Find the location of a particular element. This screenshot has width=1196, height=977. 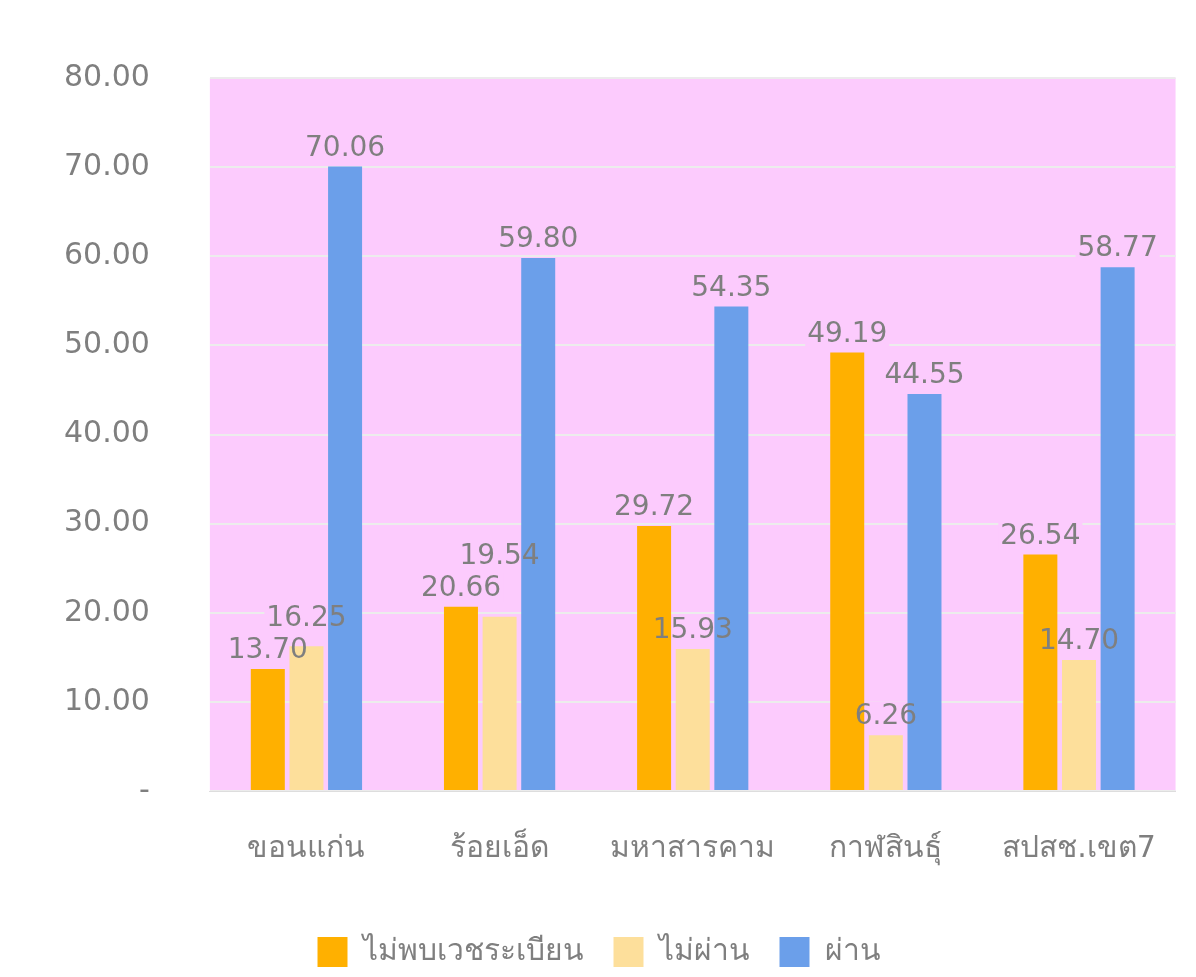

legend-label: ผ่าน is located at coordinates (852, 949).